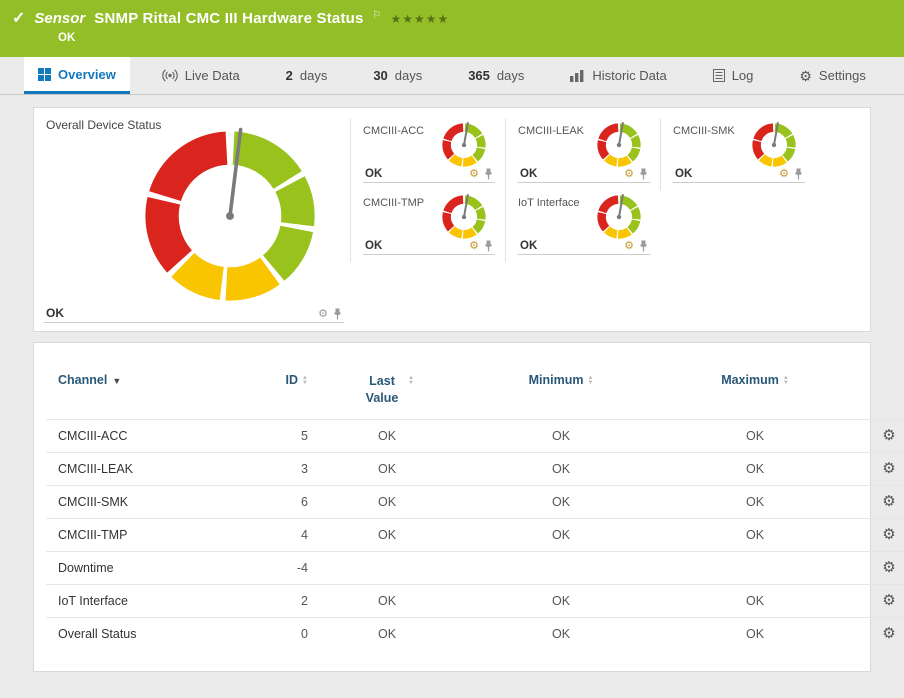 This screenshot has height=698, width=904. What do you see at coordinates (549, 203) in the screenshot?
I see `channel-gauge-title: IoT Interface` at bounding box center [549, 203].